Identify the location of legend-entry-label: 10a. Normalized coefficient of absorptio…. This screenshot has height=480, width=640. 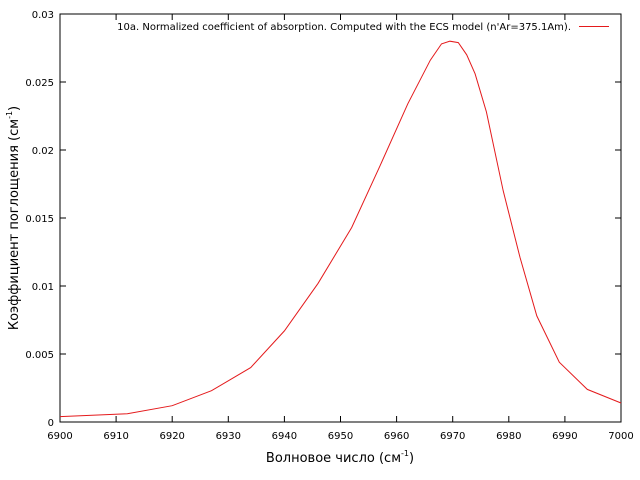
(344, 27).